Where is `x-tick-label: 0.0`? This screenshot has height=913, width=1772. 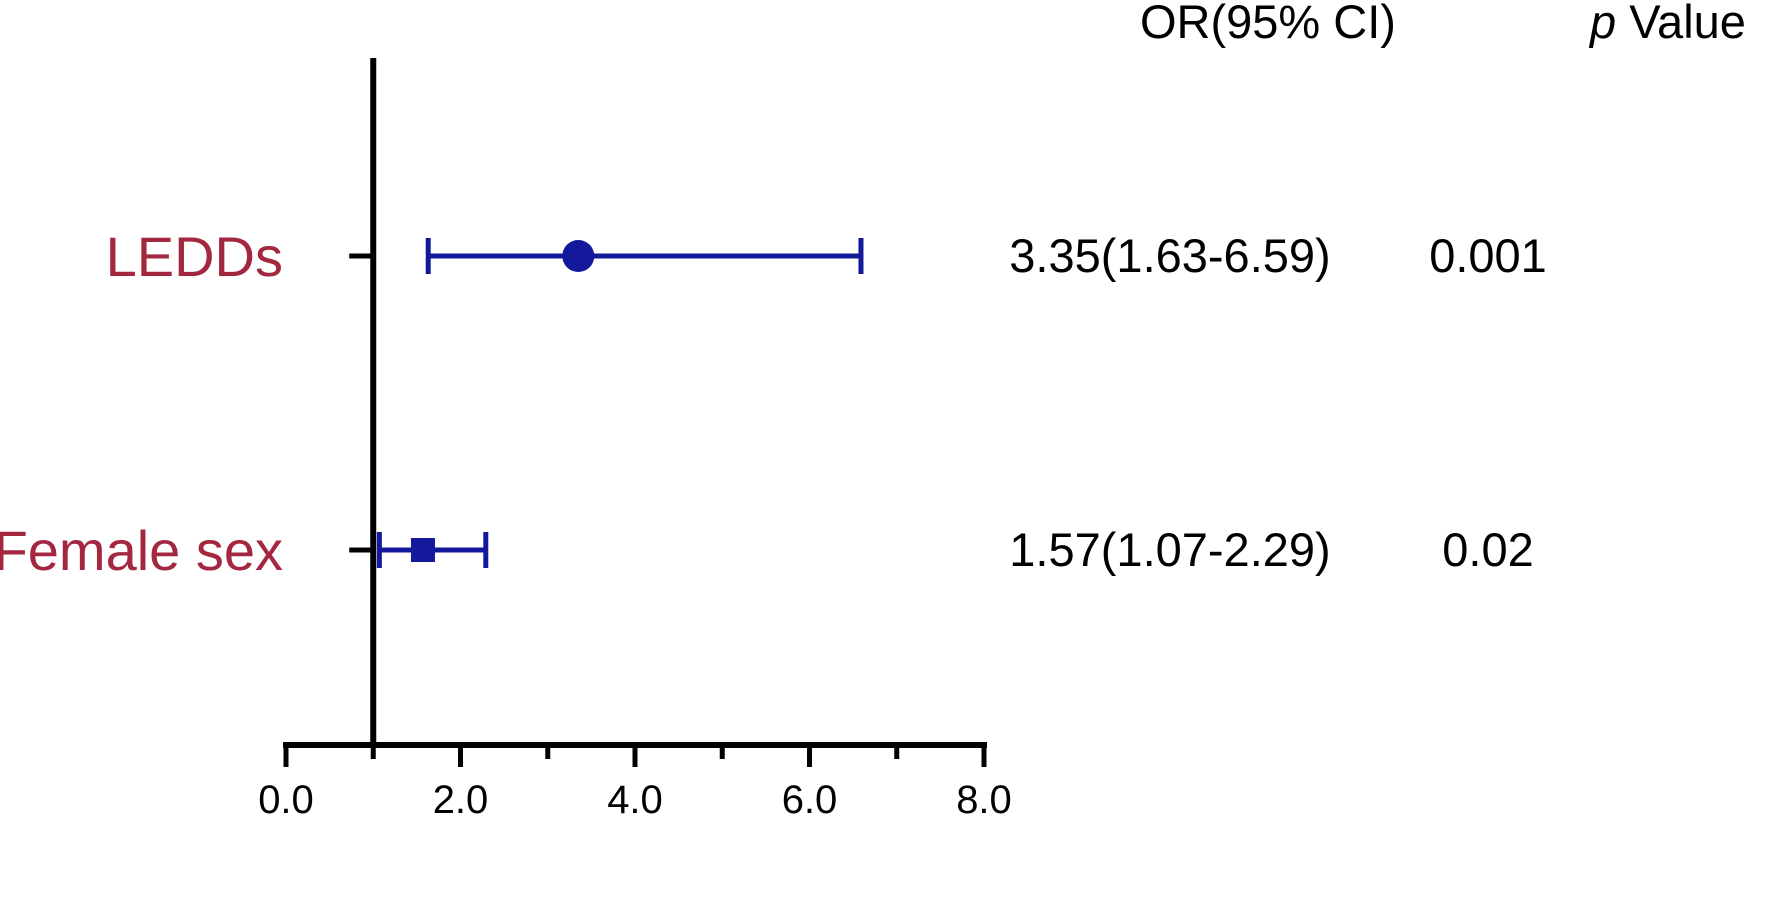 x-tick-label: 0.0 is located at coordinates (286, 800).